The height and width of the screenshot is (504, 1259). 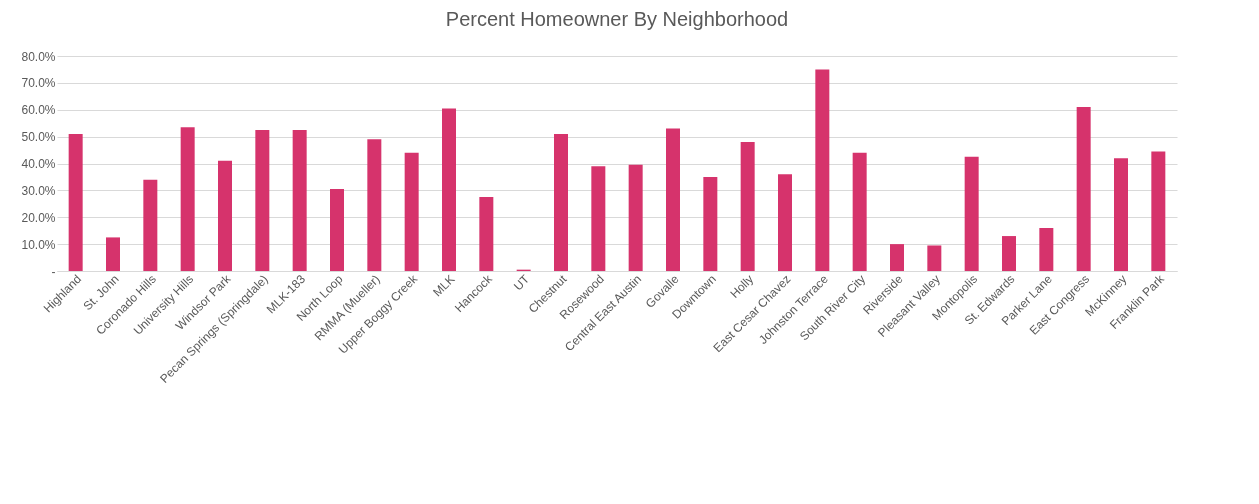 I want to click on y-tick-label: 30.0%, so click(x=38, y=190).